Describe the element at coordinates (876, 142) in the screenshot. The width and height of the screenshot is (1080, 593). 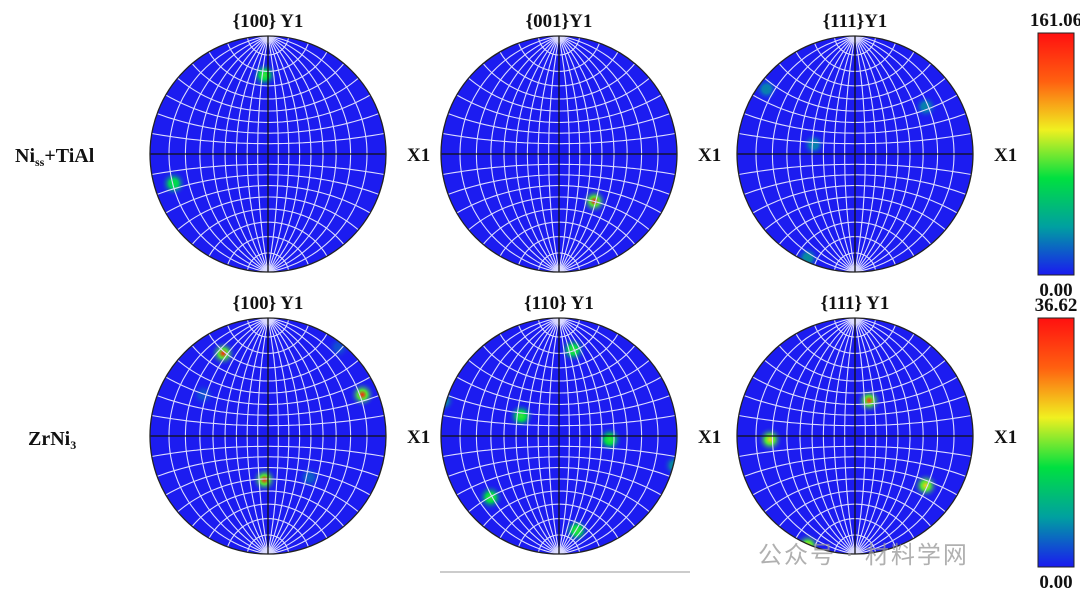
I see `pole-figure: {111}Y1 X1` at that location.